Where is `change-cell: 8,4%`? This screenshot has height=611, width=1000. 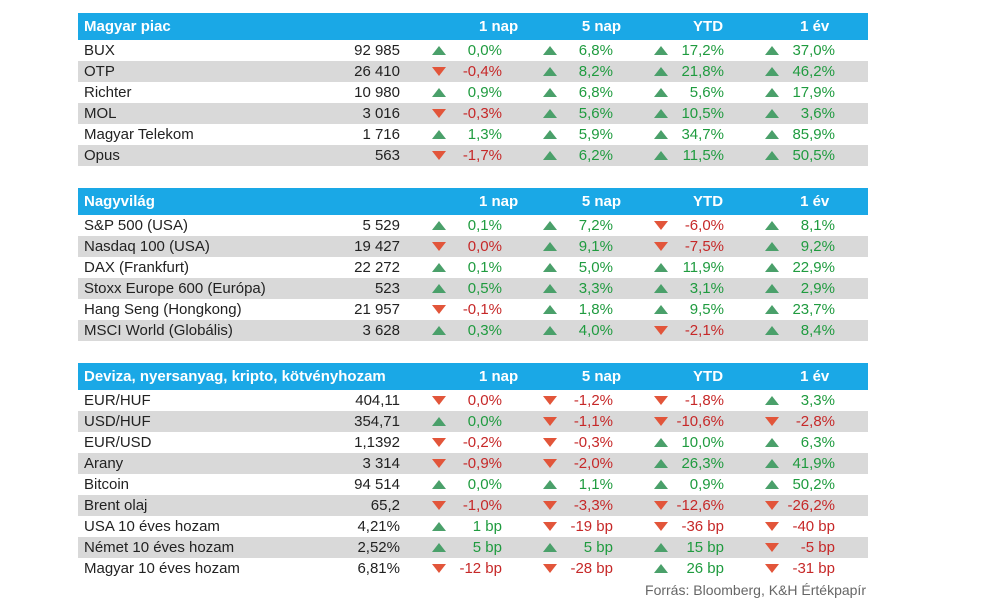
change-cell: 8,4% is located at coordinates (790, 330).